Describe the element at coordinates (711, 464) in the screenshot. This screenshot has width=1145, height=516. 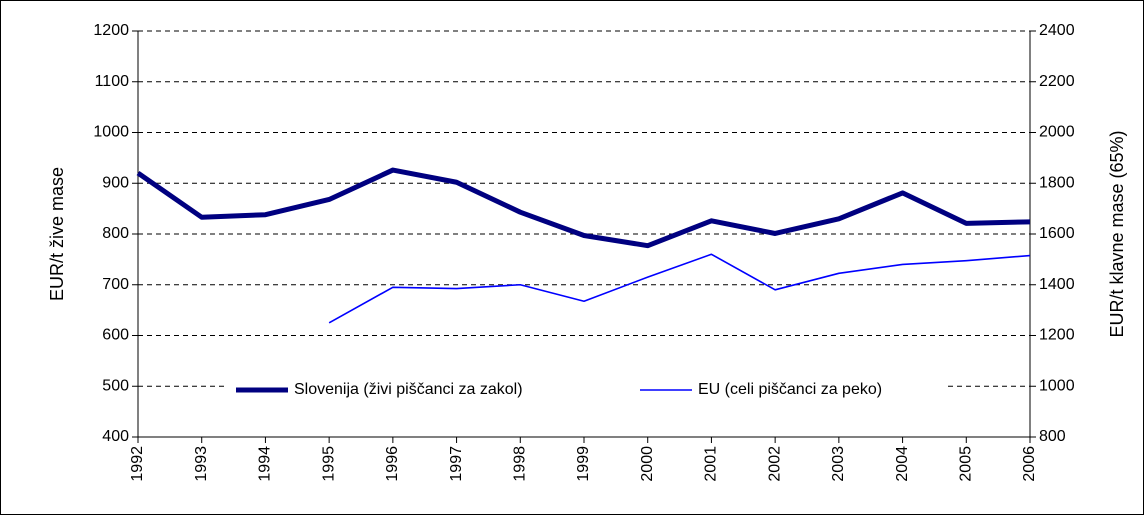
I see `x-tick-label: 2001` at that location.